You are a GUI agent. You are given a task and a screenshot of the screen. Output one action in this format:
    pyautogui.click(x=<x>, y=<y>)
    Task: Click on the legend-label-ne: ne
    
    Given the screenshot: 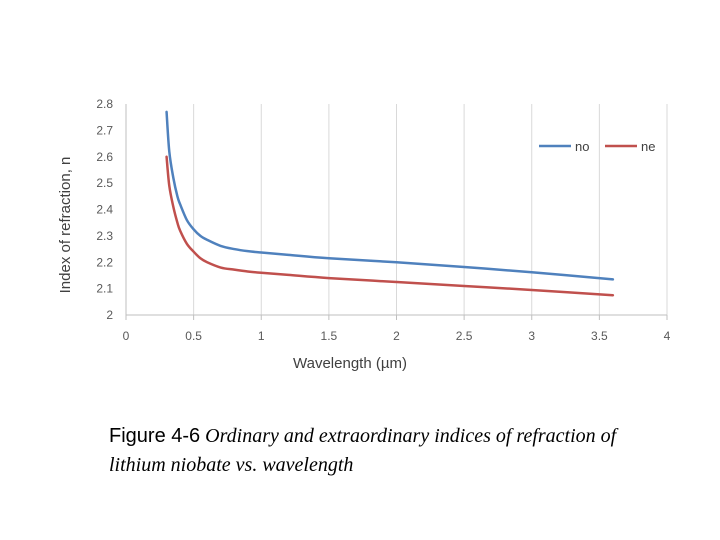 What is the action you would take?
    pyautogui.click(x=648, y=146)
    